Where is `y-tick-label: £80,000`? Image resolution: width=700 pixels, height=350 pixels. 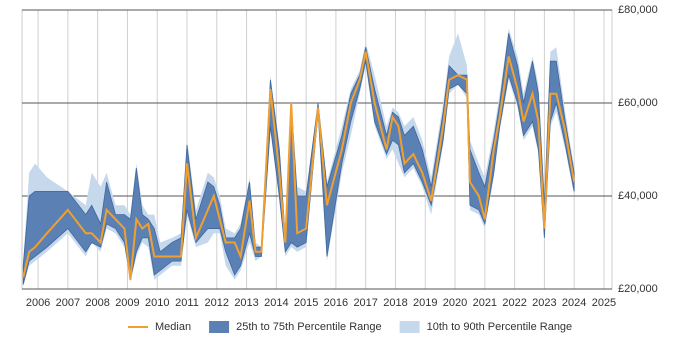 y-tick-label: £80,000 is located at coordinates (638, 10).